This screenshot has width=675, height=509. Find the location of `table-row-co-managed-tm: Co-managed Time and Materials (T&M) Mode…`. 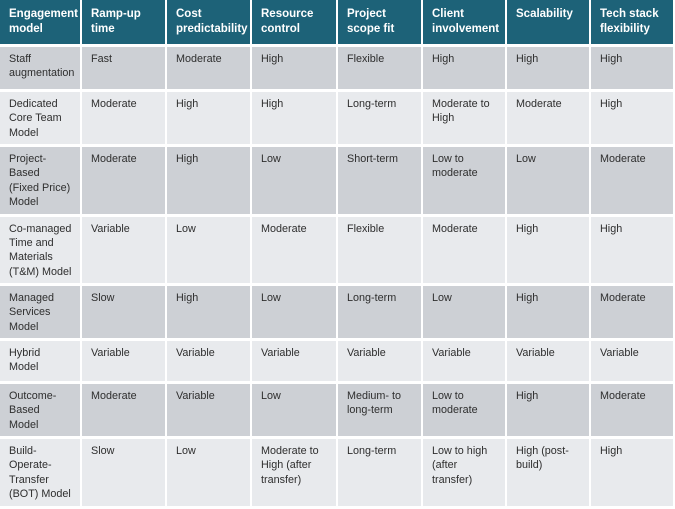

table-row-co-managed-tm: Co-managed Time and Materials (T&M) Mode… is located at coordinates (337, 251).